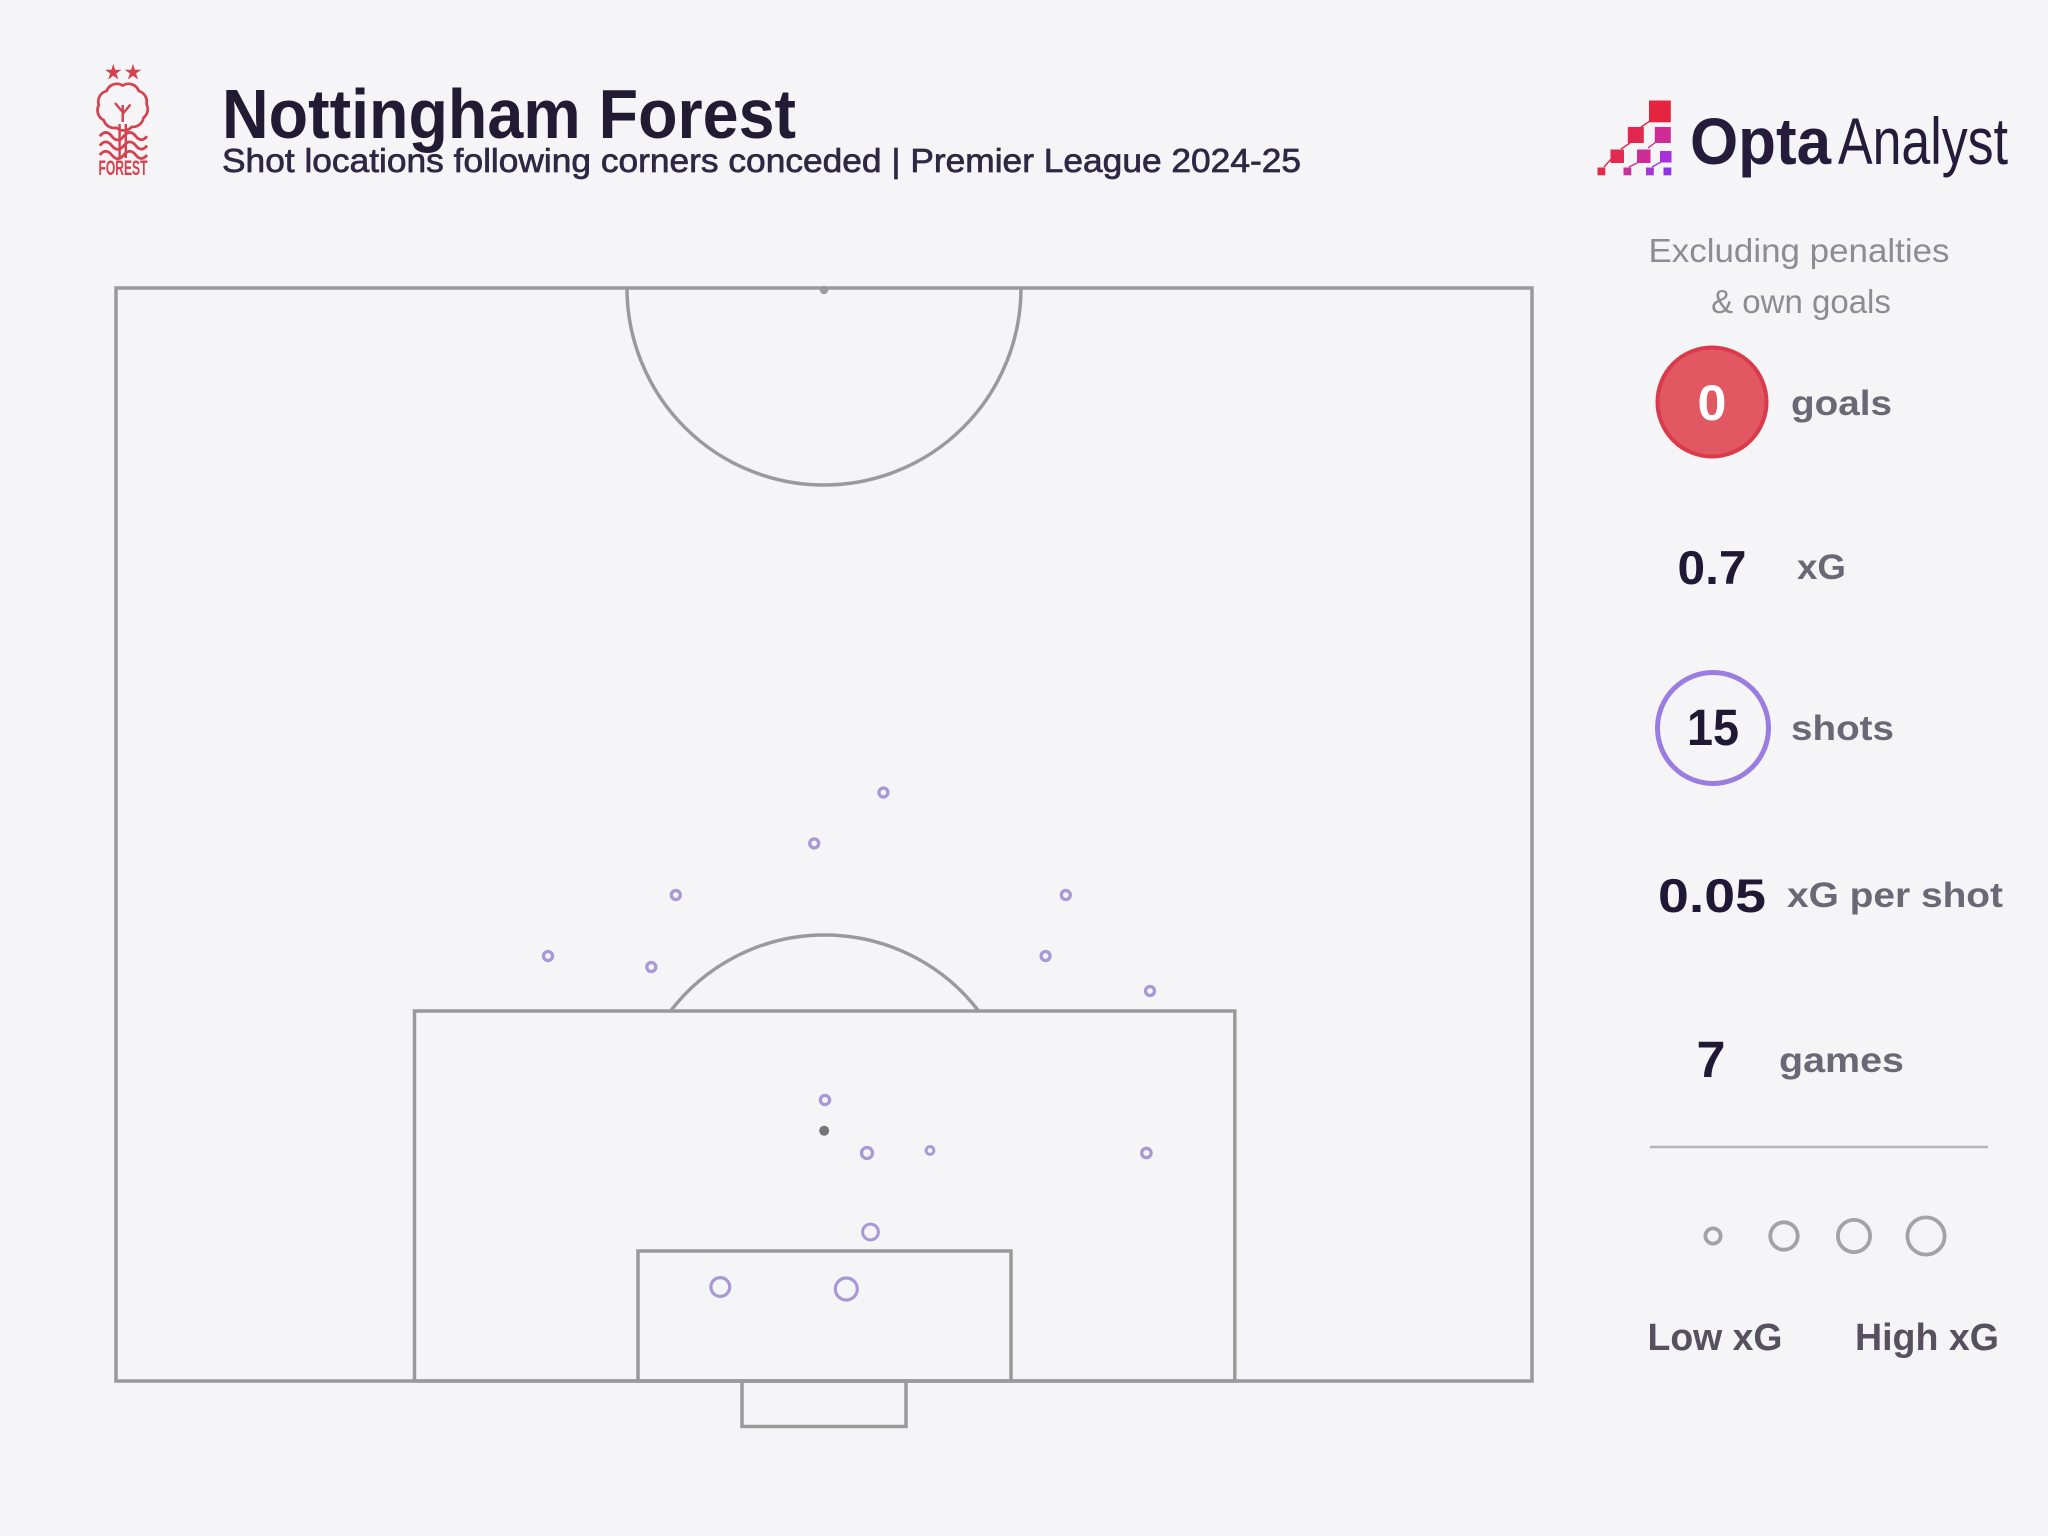  What do you see at coordinates (509, 114) in the screenshot?
I see `svg-text: Nottingham Forest` at bounding box center [509, 114].